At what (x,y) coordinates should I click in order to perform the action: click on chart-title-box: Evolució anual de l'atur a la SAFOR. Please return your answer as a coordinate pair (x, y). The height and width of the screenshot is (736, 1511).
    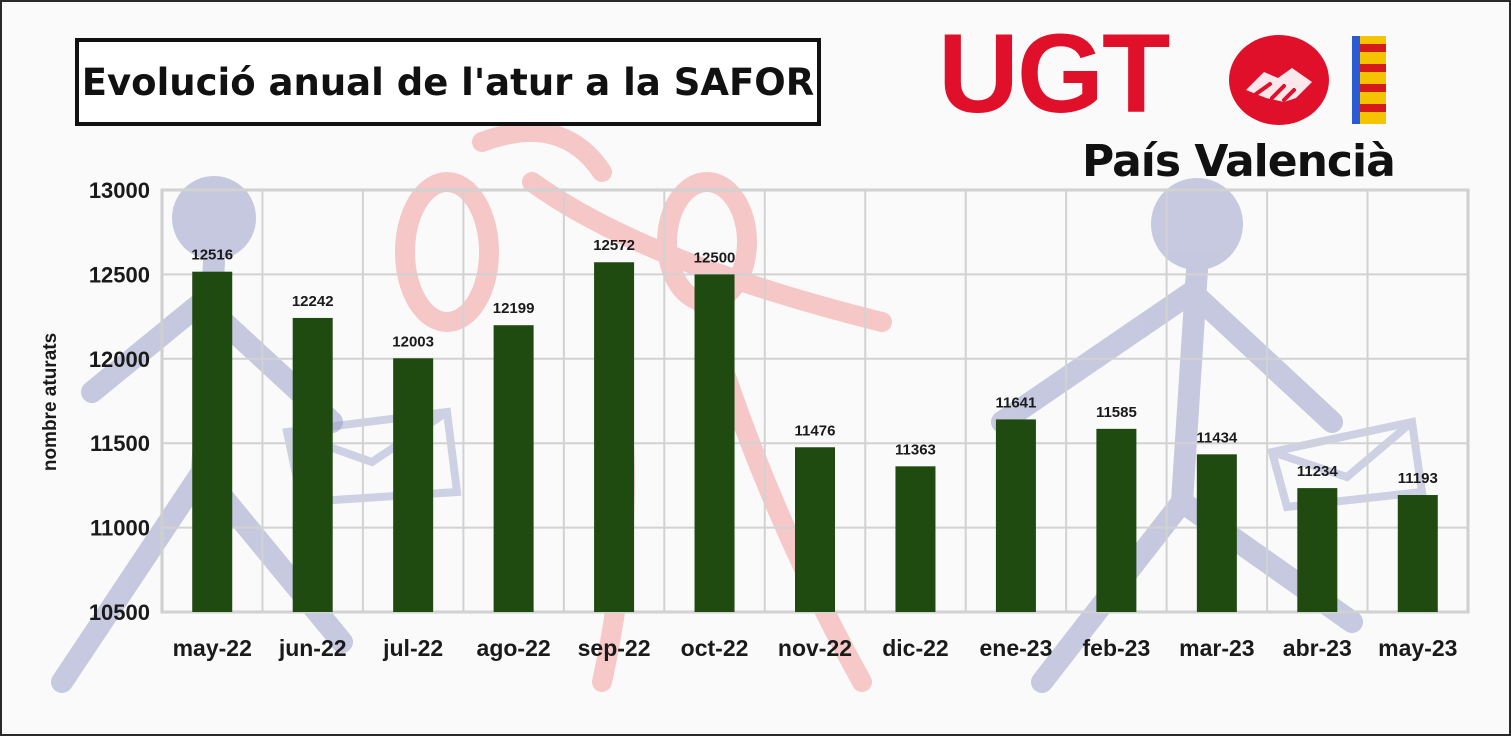
    Looking at the image, I should click on (448, 82).